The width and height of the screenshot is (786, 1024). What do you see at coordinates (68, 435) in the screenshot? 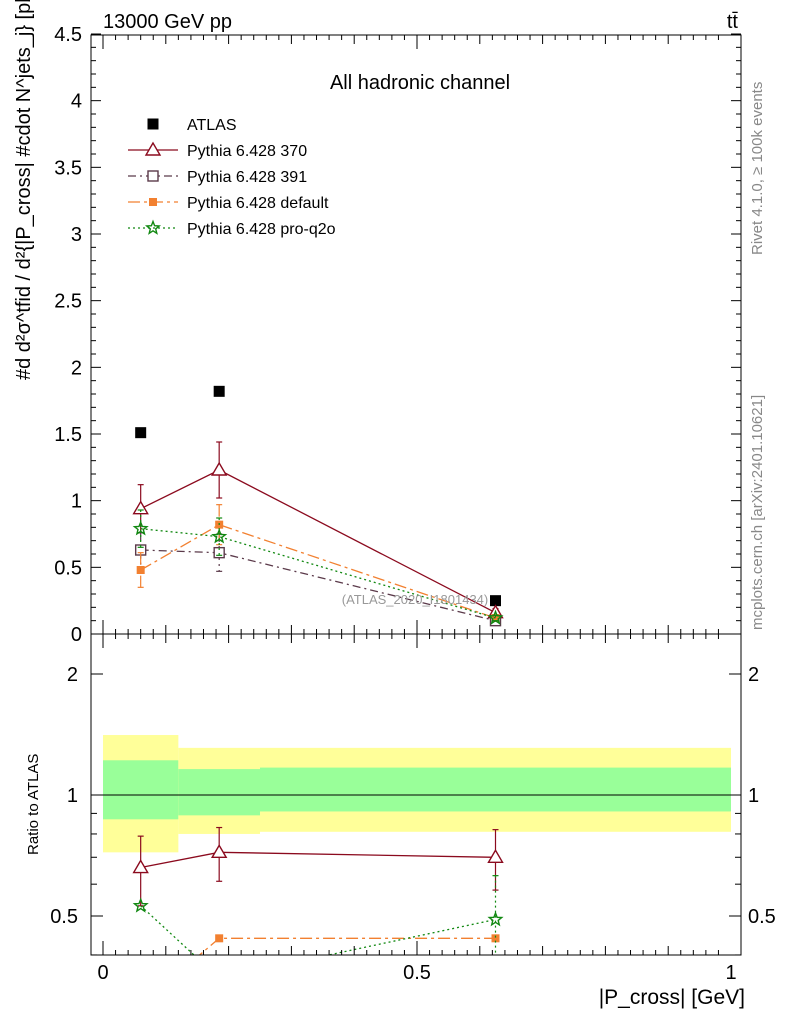
I see `main-y-tick-label: 1.5` at bounding box center [68, 435].